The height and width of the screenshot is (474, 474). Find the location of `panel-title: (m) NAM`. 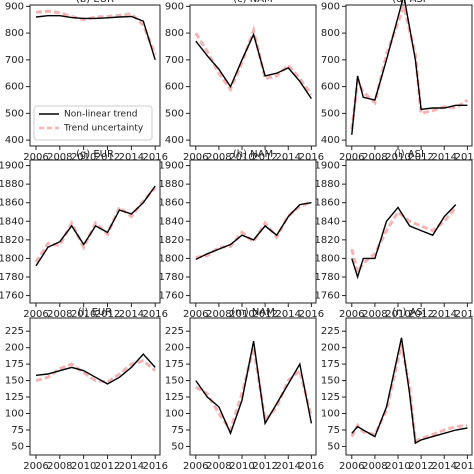

panel-title: (m) NAM is located at coordinates (253, 312).